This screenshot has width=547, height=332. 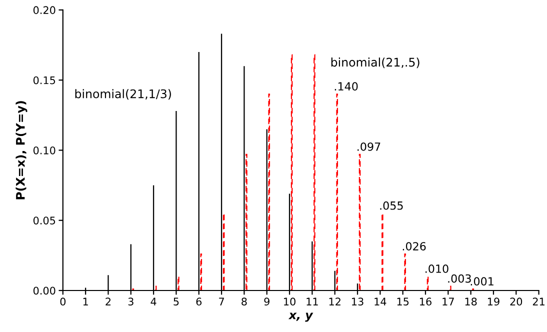 I want to click on x-axis-title: x, y, so click(x=301, y=317).